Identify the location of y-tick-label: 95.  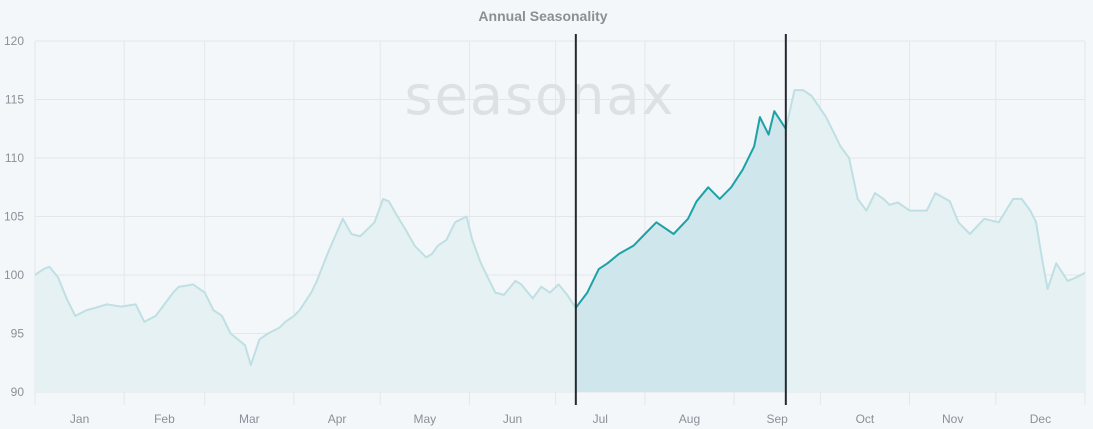
(18, 334).